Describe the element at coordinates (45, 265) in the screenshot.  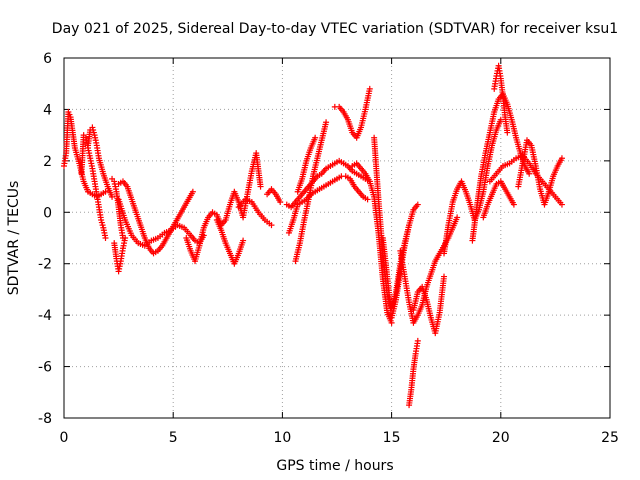
I see `y-tick-label: -2` at that location.